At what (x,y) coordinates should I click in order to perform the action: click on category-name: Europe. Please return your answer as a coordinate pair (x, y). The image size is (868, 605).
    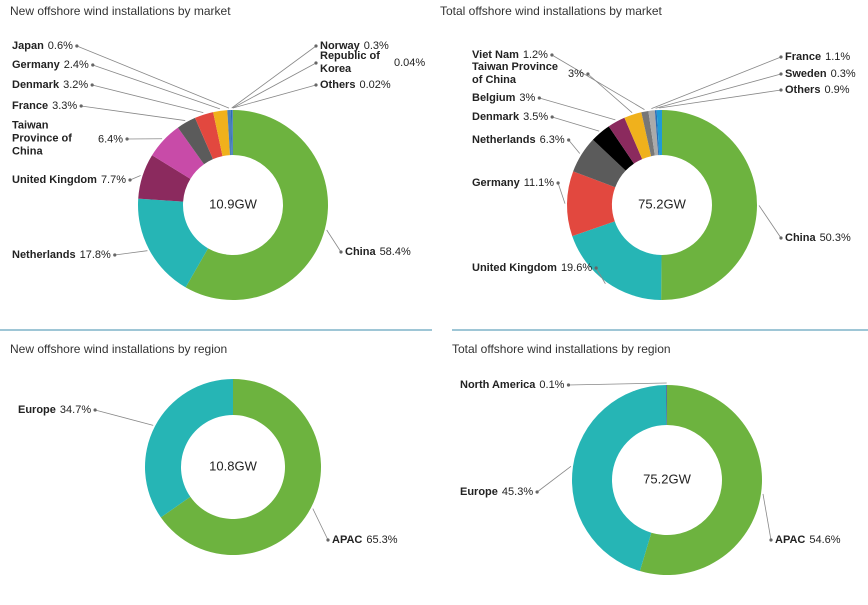
    Looking at the image, I should click on (479, 492).